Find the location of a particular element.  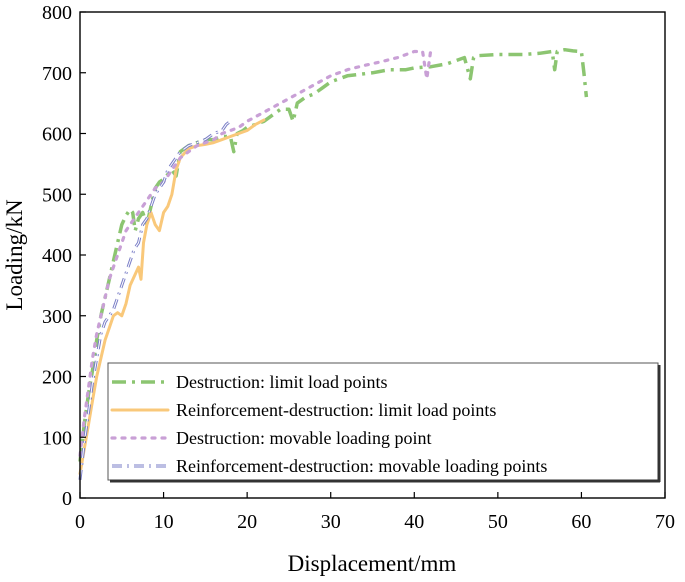

x-tick-label: 60 is located at coordinates (581, 522).